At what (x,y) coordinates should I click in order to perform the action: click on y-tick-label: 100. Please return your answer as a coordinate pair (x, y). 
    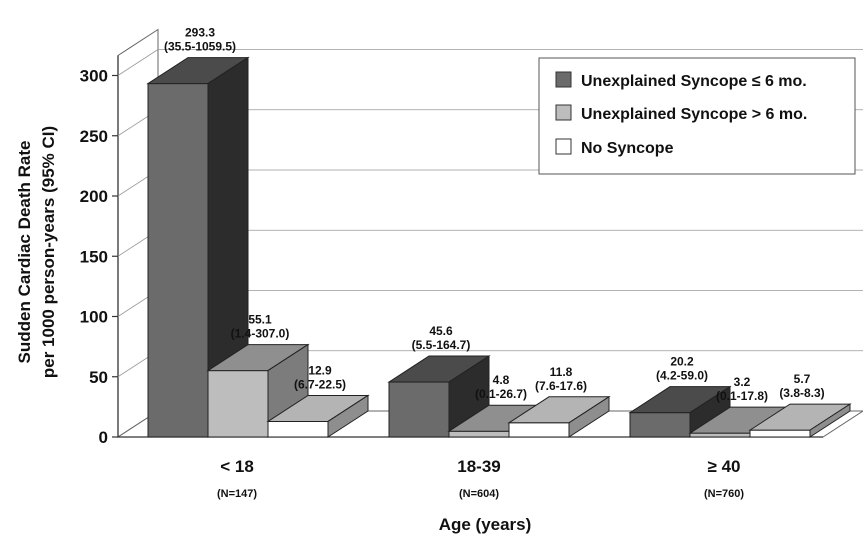
    Looking at the image, I should click on (94, 317).